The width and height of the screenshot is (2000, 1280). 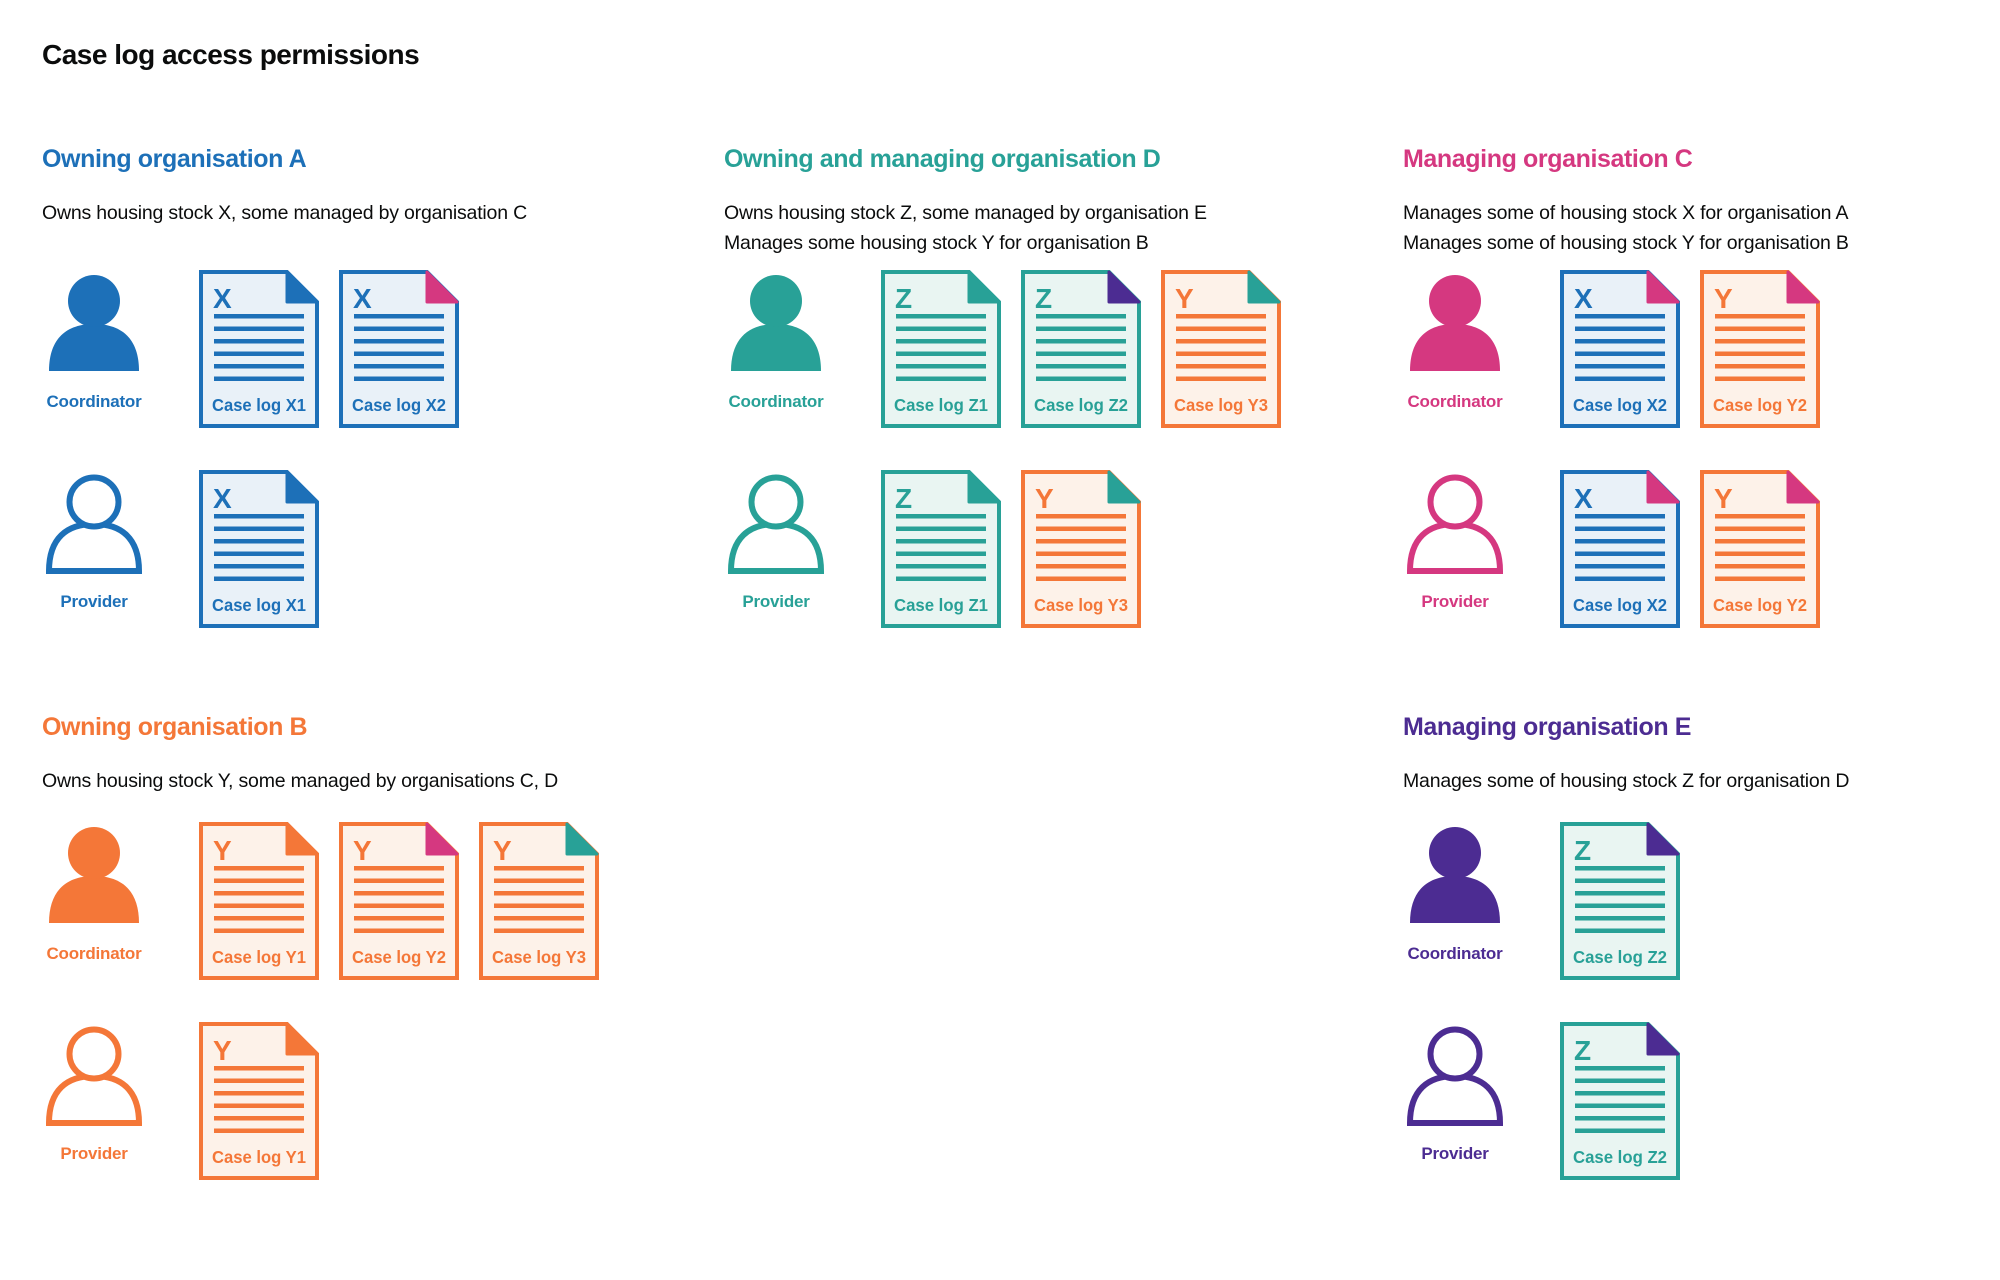 I want to click on doc-icon: X Case log X1, so click(x=259, y=549).